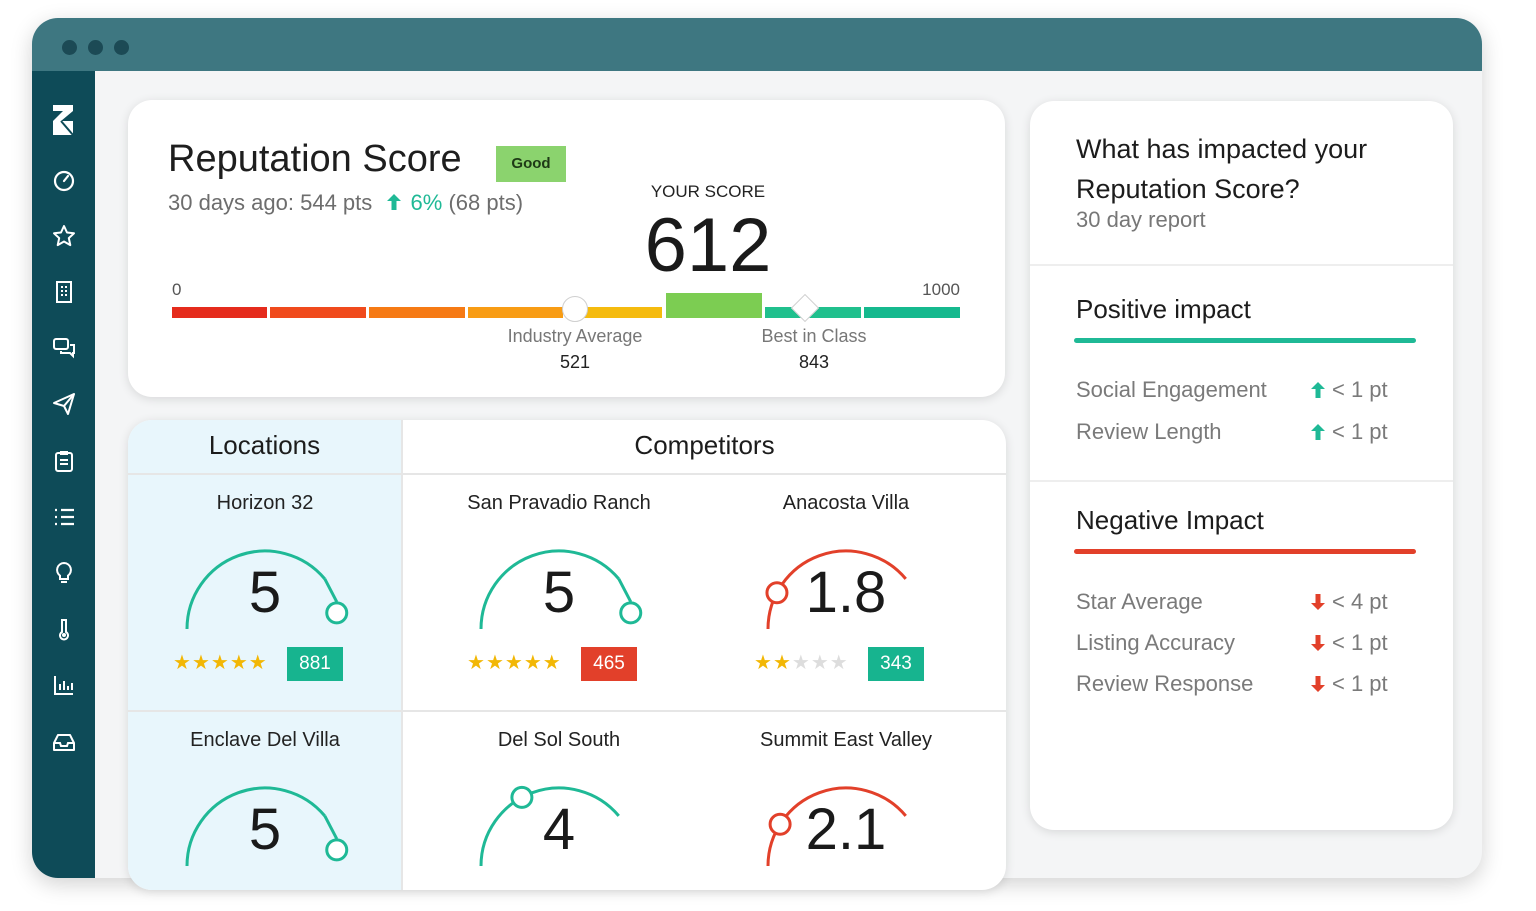  What do you see at coordinates (64, 685) in the screenshot?
I see `bar-chart-icon` at bounding box center [64, 685].